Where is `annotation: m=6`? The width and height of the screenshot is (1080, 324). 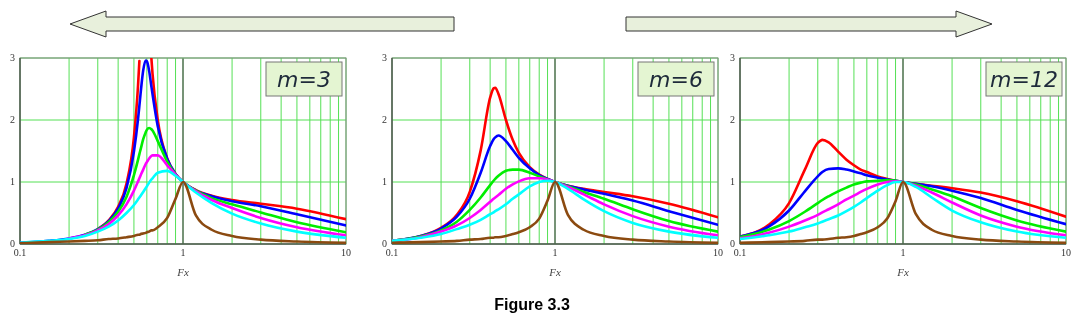
annotation: m=6 is located at coordinates (676, 79).